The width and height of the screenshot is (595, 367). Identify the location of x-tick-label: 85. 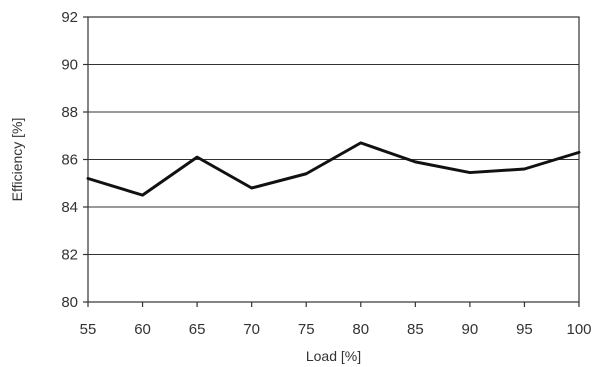
(415, 329).